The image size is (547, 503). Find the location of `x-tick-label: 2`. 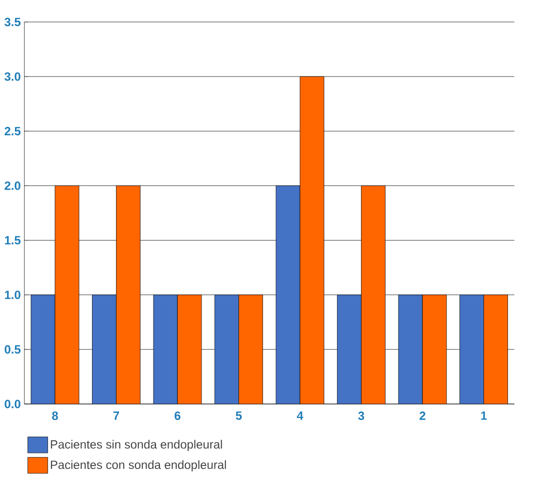

x-tick-label: 2 is located at coordinates (423, 416).